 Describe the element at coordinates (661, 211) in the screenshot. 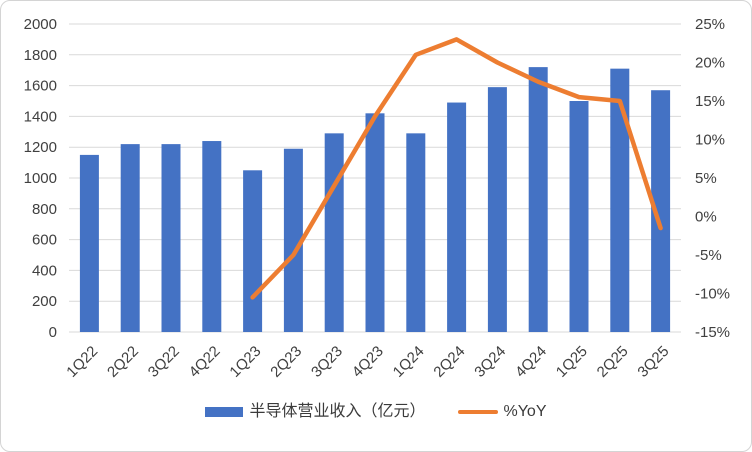

I see `bar-3Q25` at that location.